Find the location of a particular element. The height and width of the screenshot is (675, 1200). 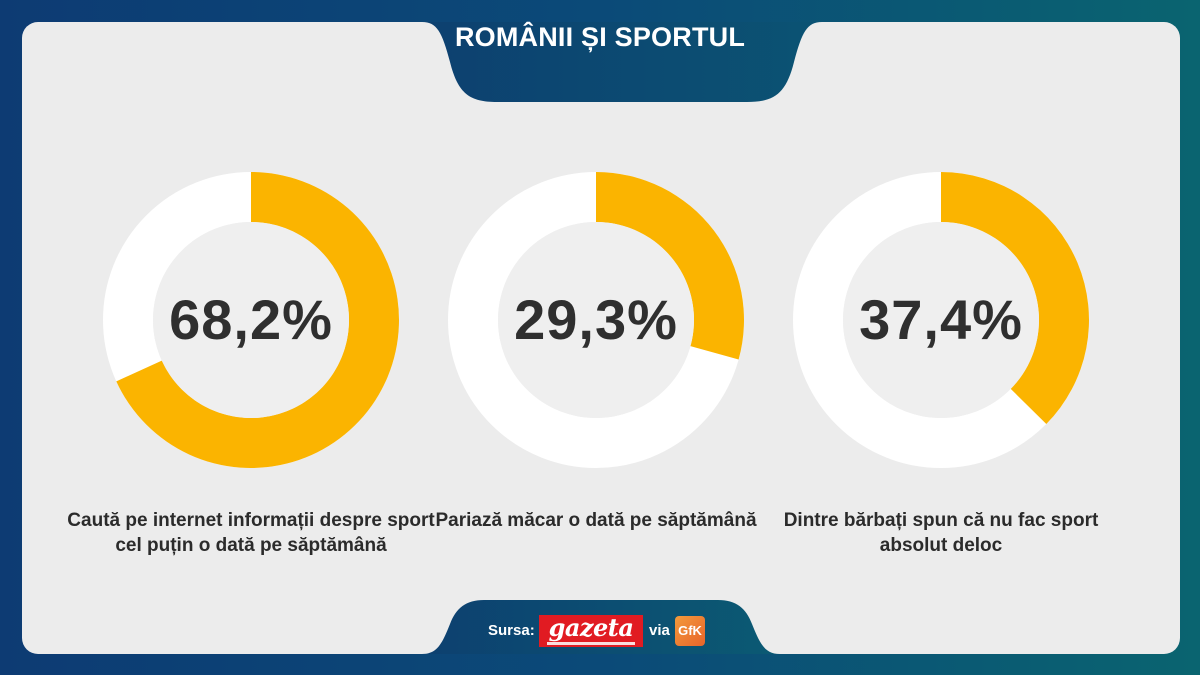

percentage-value: 68,2% is located at coordinates (251, 319).